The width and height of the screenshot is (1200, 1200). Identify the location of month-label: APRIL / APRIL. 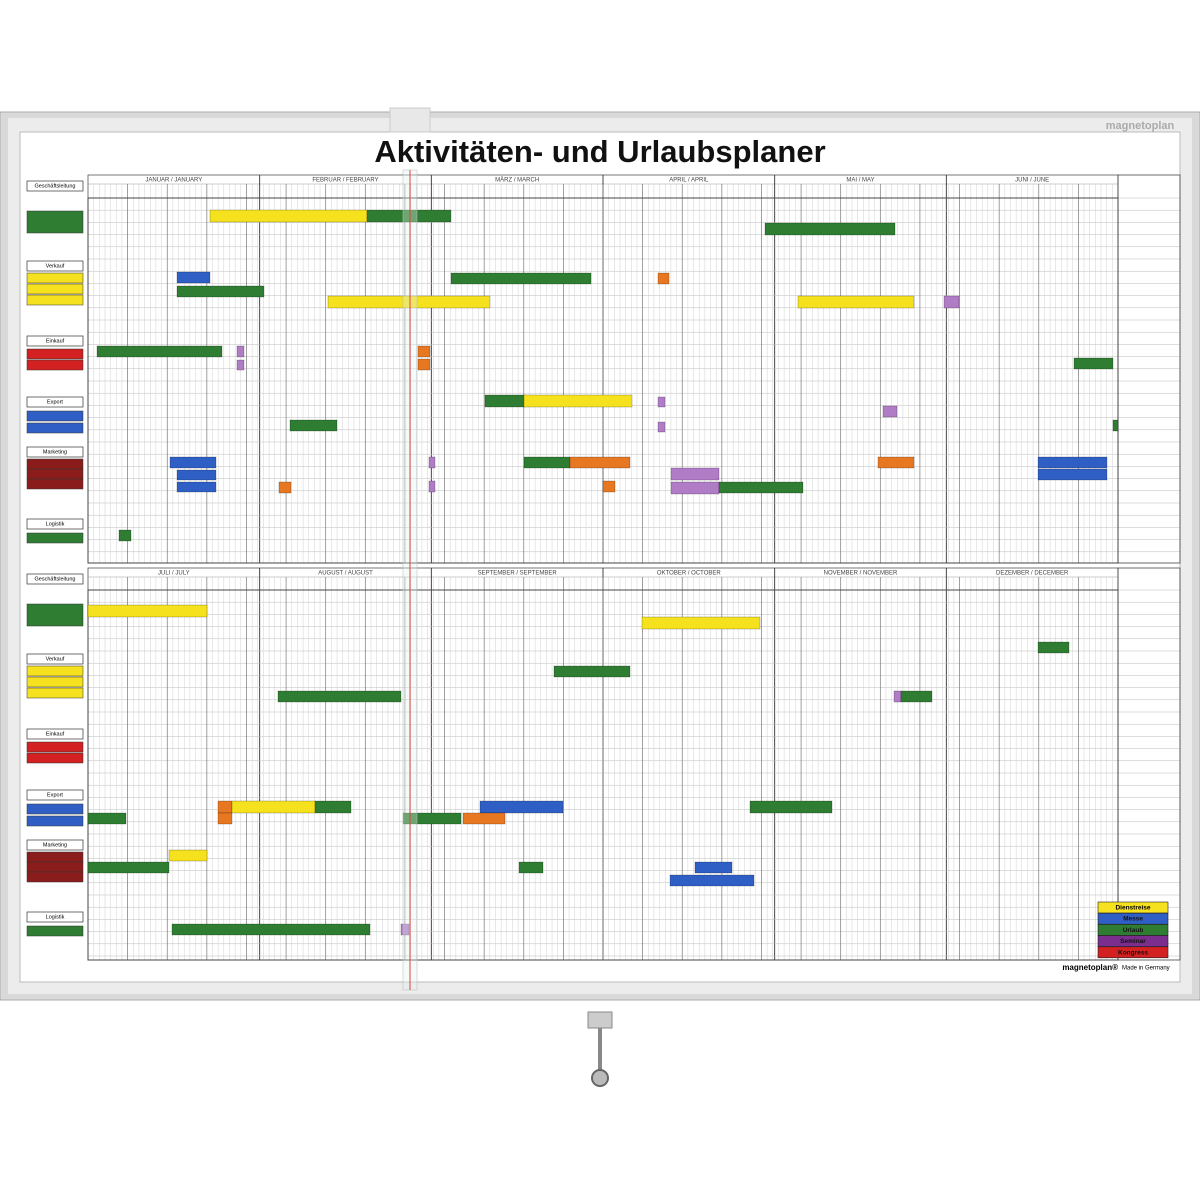
(689, 181).